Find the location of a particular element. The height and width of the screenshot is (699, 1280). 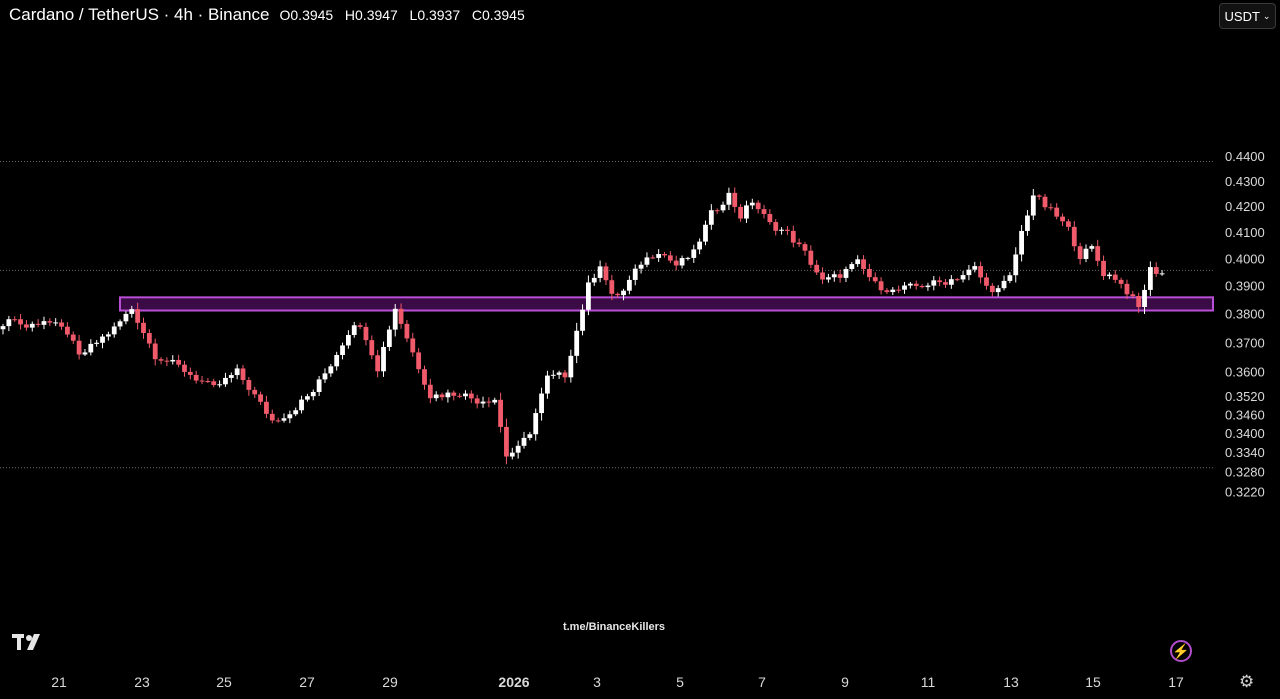

time-axis-label: 11 is located at coordinates (928, 682).